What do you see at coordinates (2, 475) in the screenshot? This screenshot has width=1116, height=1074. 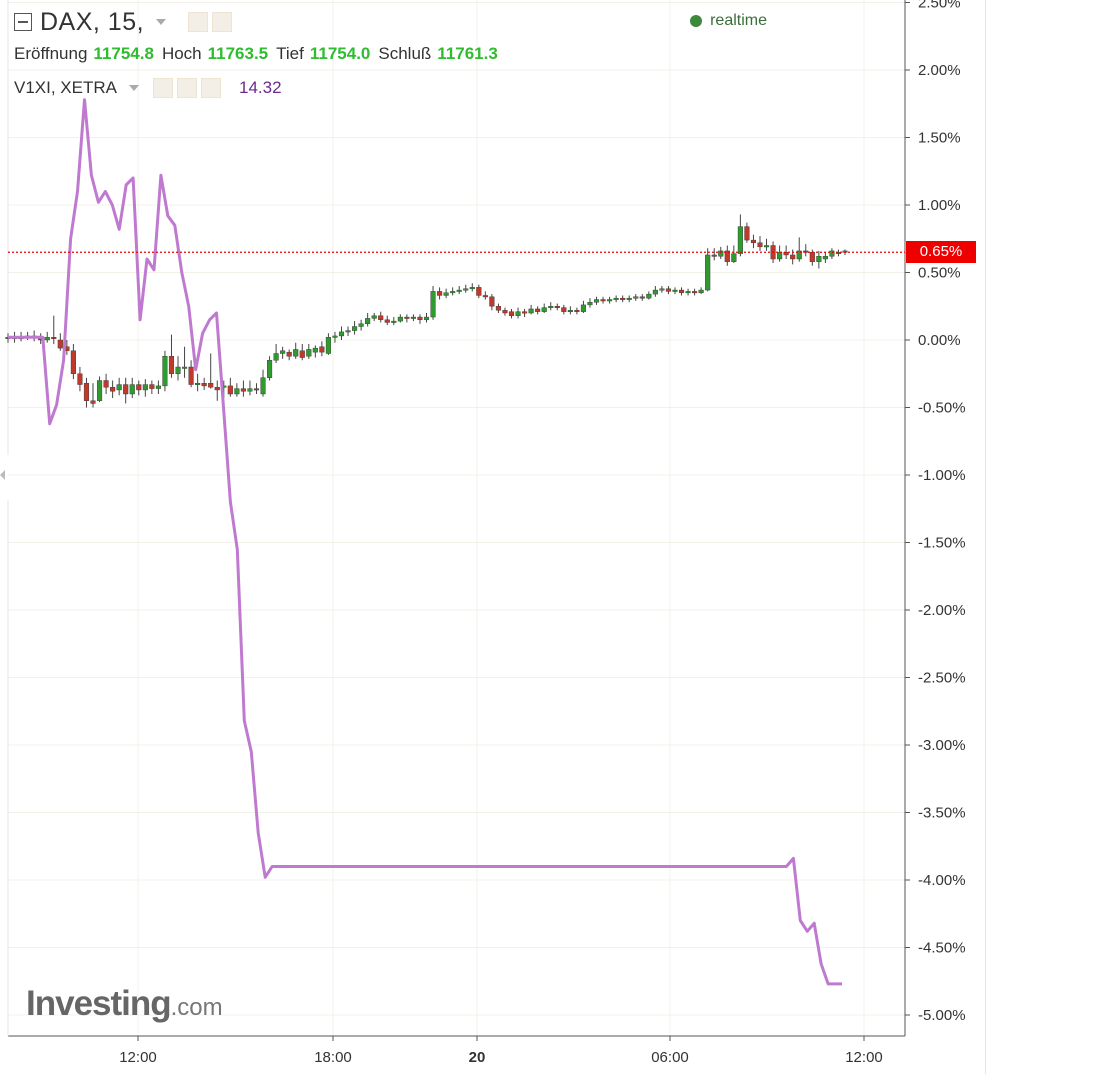 I see `scroll-left-icon` at bounding box center [2, 475].